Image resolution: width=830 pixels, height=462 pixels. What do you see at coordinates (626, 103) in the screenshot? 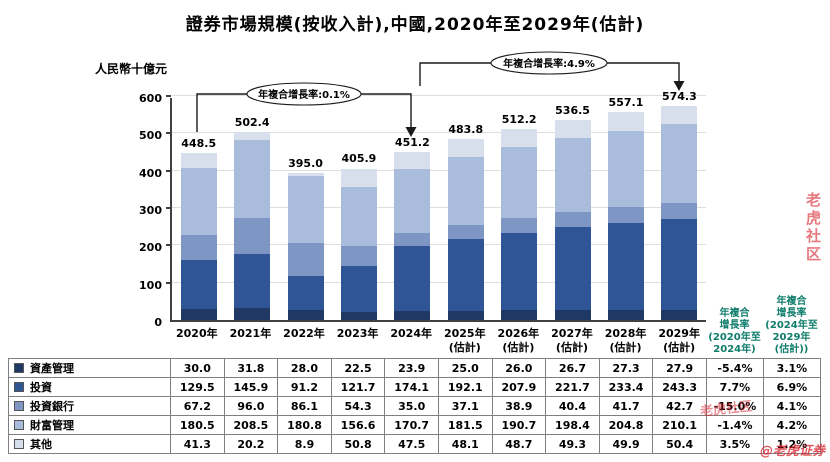
I see `bar-total-label: 557.1` at bounding box center [626, 103].